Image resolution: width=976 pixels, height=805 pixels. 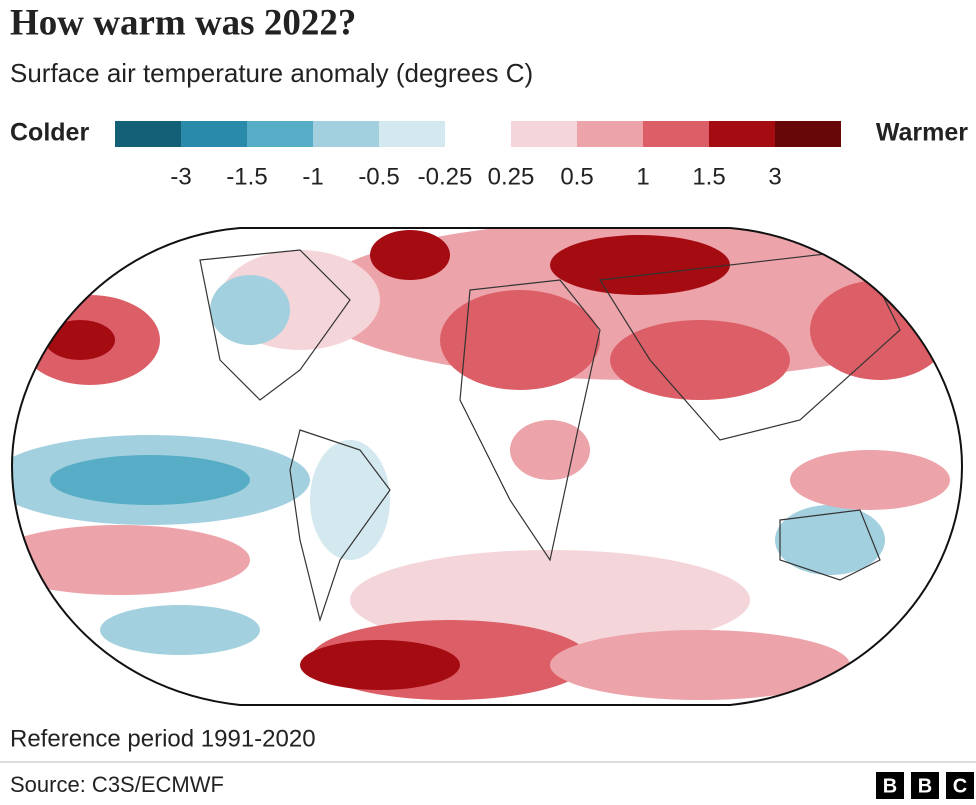 What do you see at coordinates (312, 176) in the screenshot?
I see `legend-tick-label: -1` at bounding box center [312, 176].